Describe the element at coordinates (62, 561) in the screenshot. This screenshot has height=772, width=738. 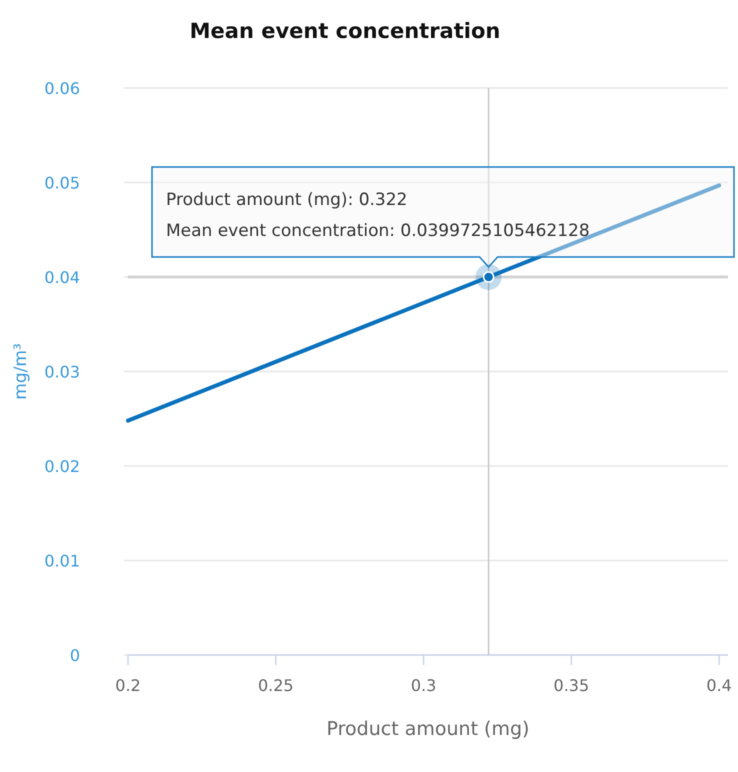
I see `y-tick-label: 0.01` at that location.